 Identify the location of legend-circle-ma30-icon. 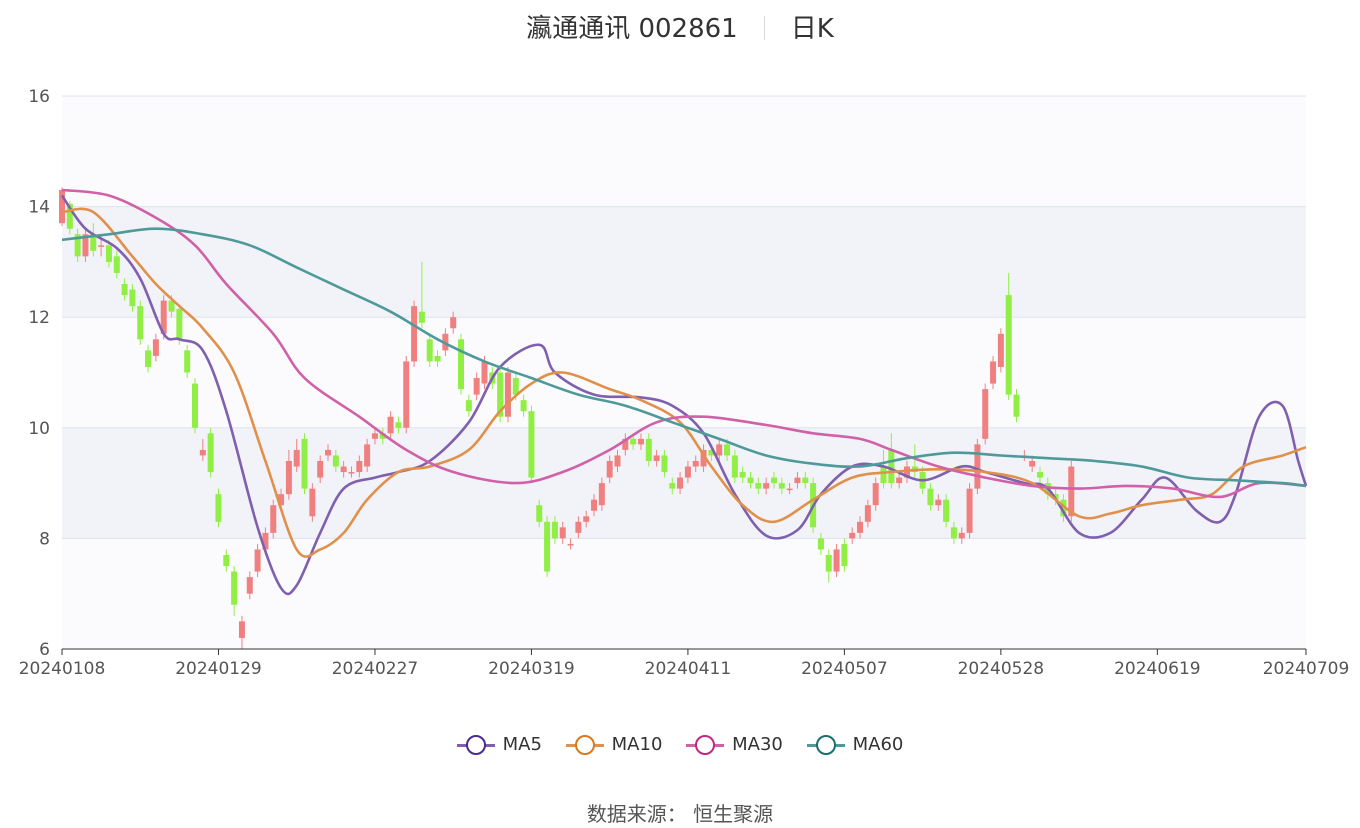
(705, 744).